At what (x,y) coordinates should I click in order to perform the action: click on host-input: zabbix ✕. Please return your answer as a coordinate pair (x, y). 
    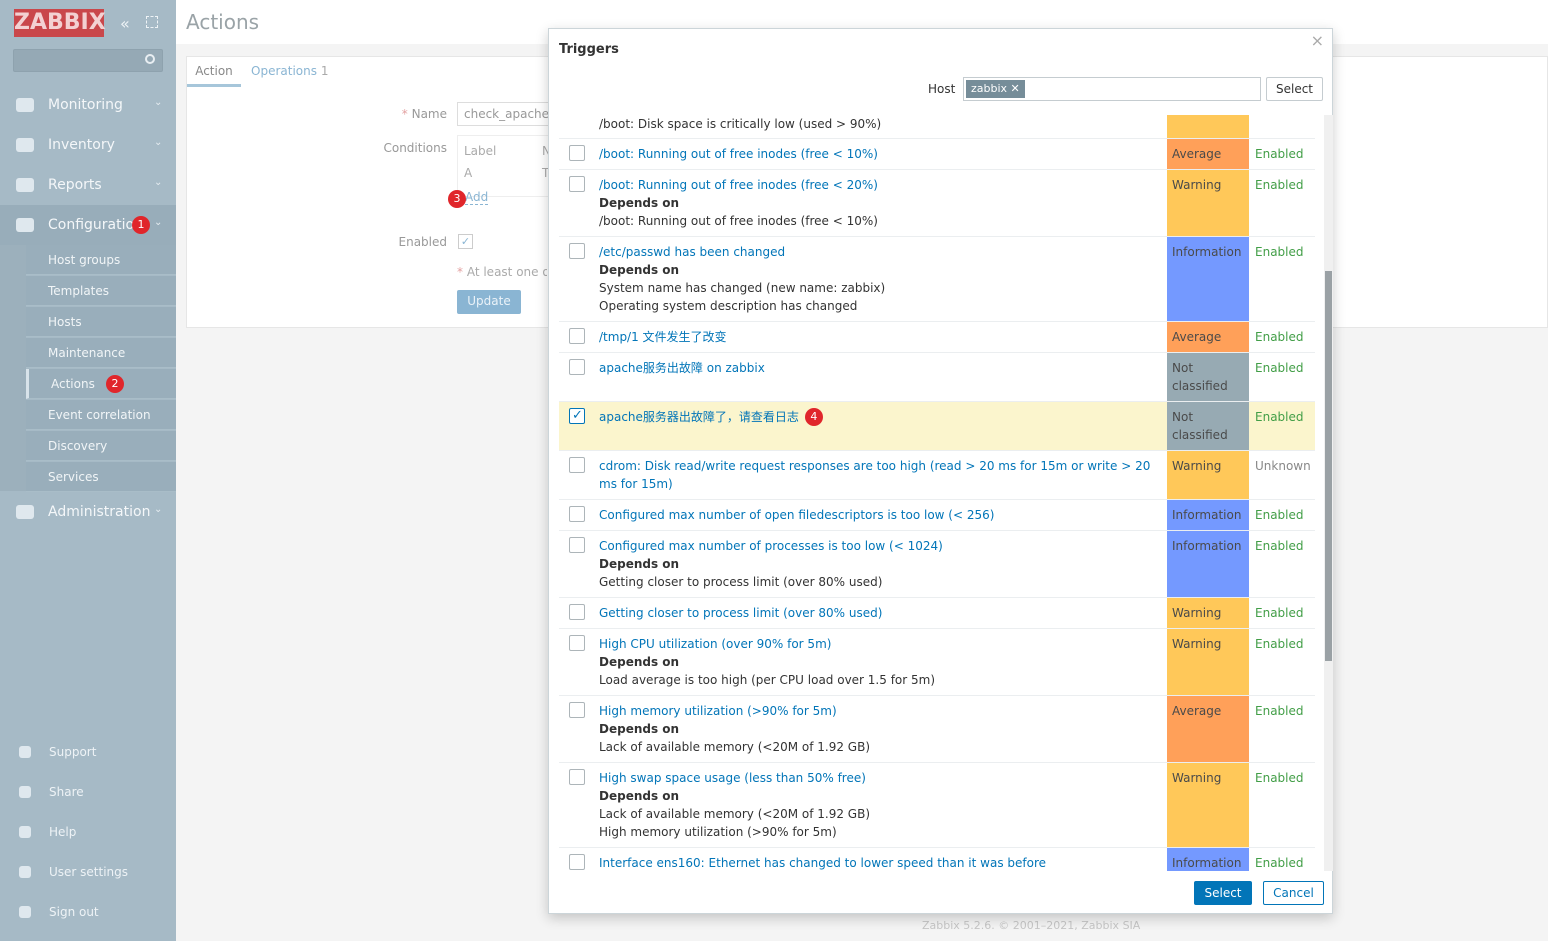
    Looking at the image, I should click on (1112, 89).